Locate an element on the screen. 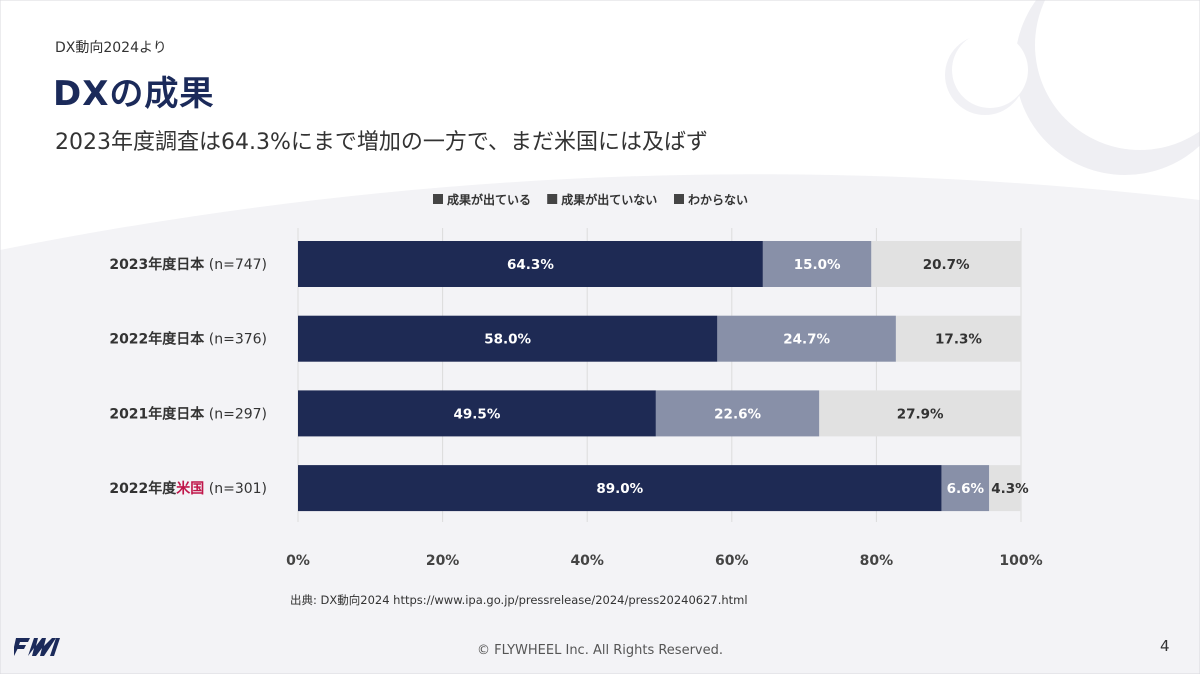 The width and height of the screenshot is (1200, 674). data-label: 89.0% is located at coordinates (619, 489).